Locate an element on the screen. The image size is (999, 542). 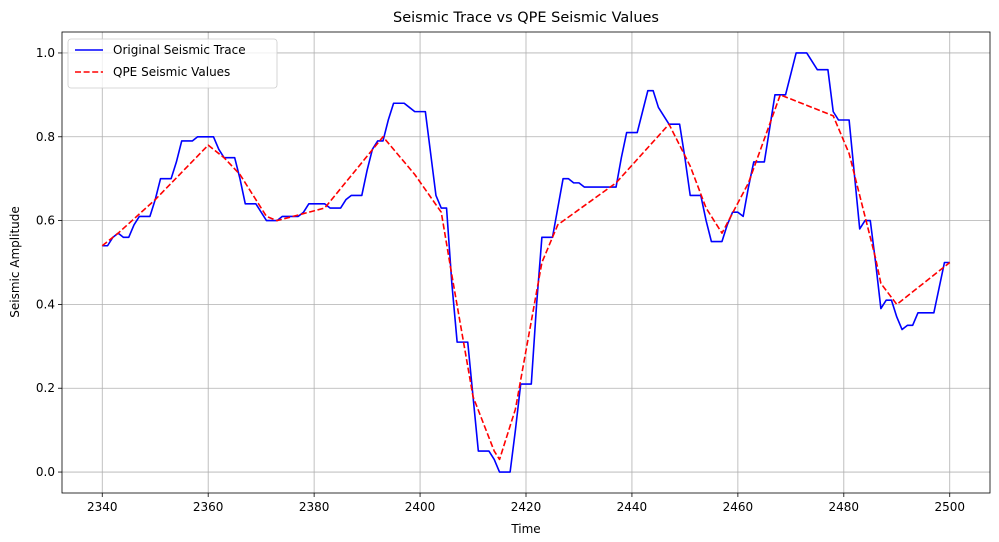
legend-box is located at coordinates (172, 63).